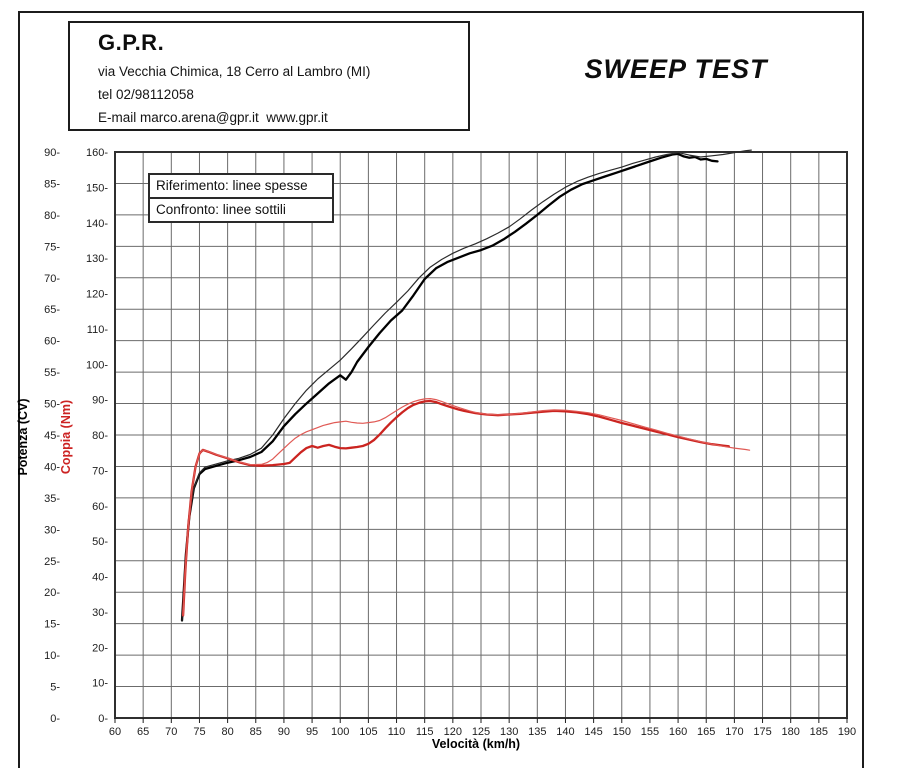  I want to click on x-tick-label-190: 190, so click(847, 732).